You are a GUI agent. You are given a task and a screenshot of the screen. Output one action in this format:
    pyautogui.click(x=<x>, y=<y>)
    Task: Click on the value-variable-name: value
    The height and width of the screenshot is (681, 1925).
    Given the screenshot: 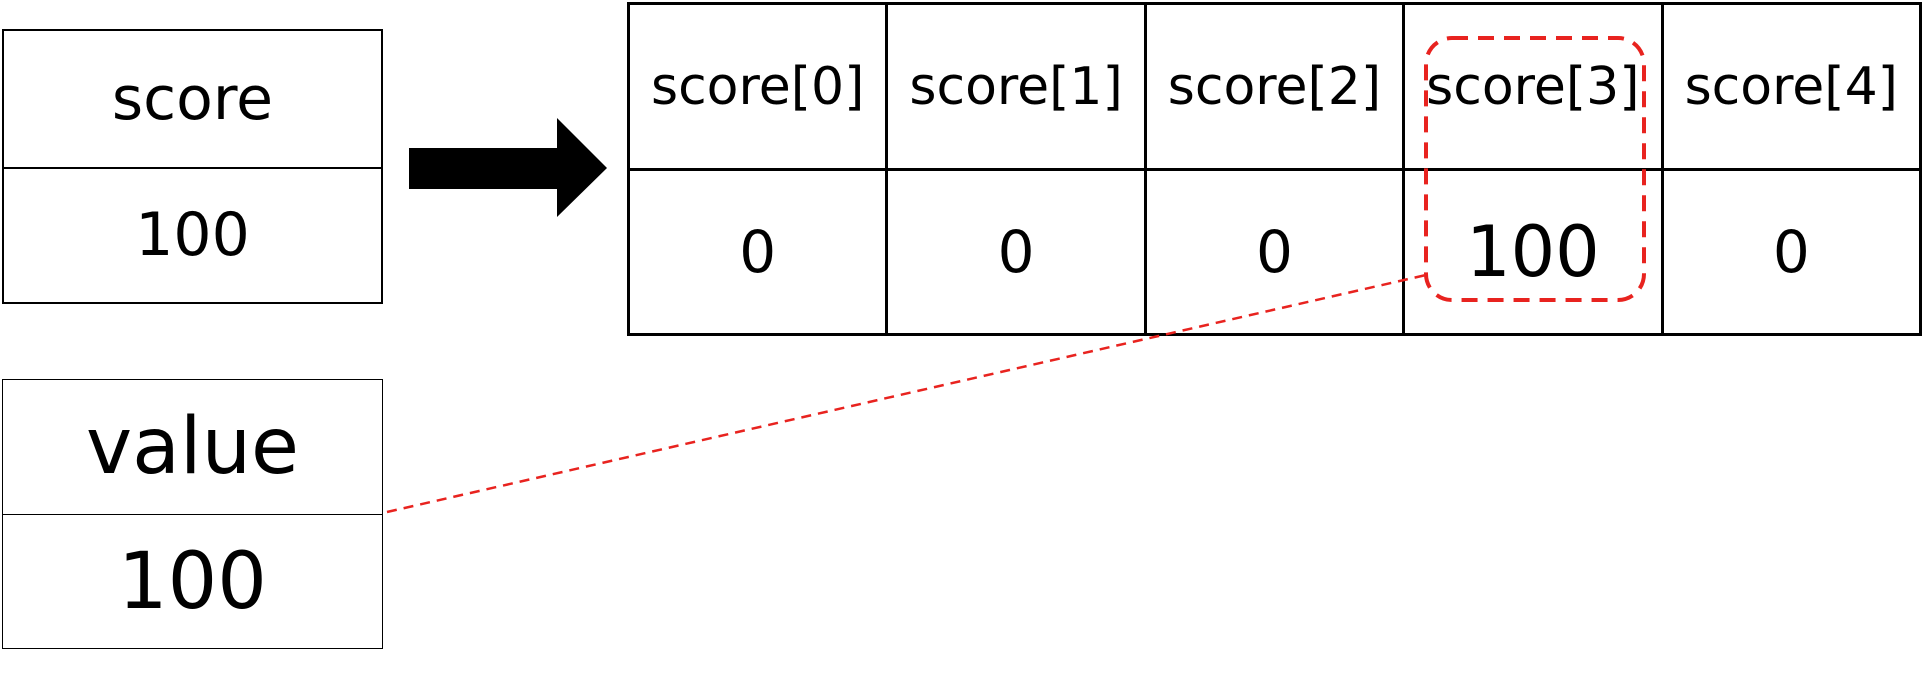 What is the action you would take?
    pyautogui.click(x=192, y=447)
    